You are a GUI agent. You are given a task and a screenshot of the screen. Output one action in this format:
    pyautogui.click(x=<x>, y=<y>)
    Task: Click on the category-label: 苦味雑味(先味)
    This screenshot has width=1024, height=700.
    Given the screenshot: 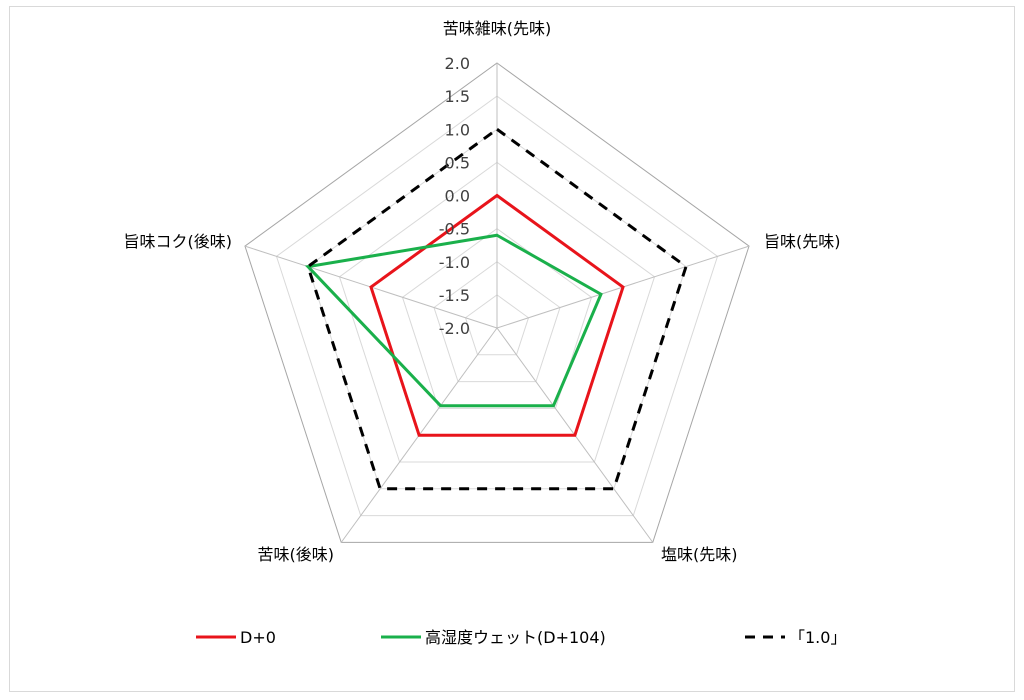 What is the action you would take?
    pyautogui.click(x=497, y=28)
    